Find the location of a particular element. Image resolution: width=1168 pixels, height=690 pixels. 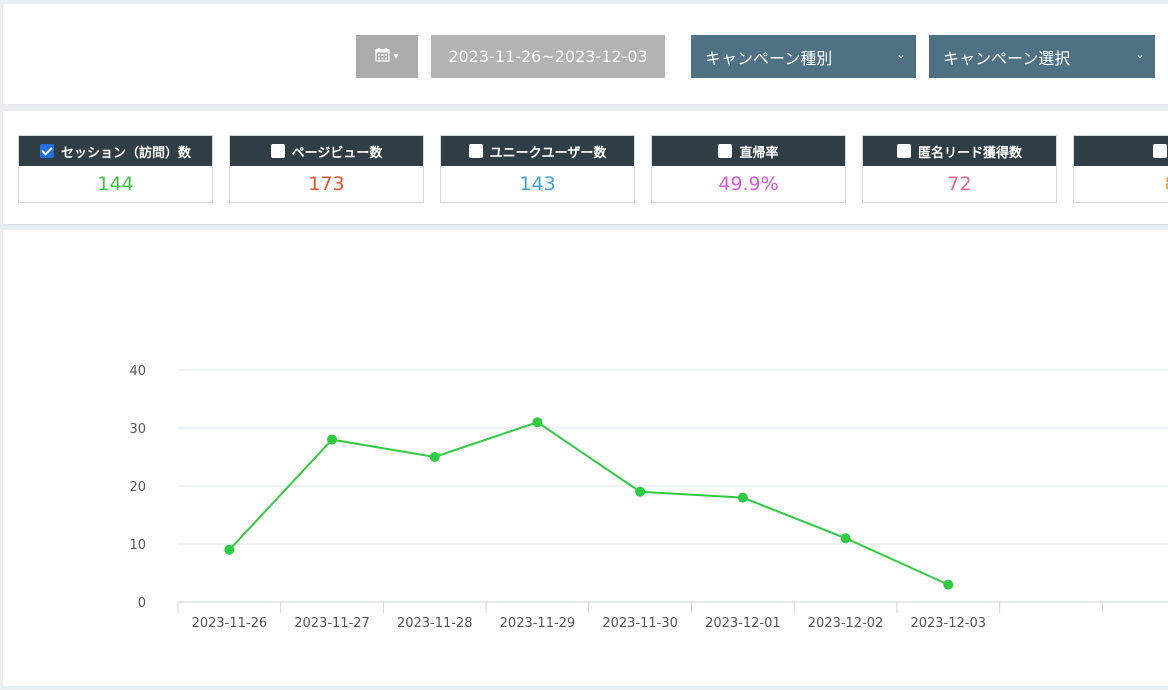

calendar-button: ▾ is located at coordinates (387, 56).